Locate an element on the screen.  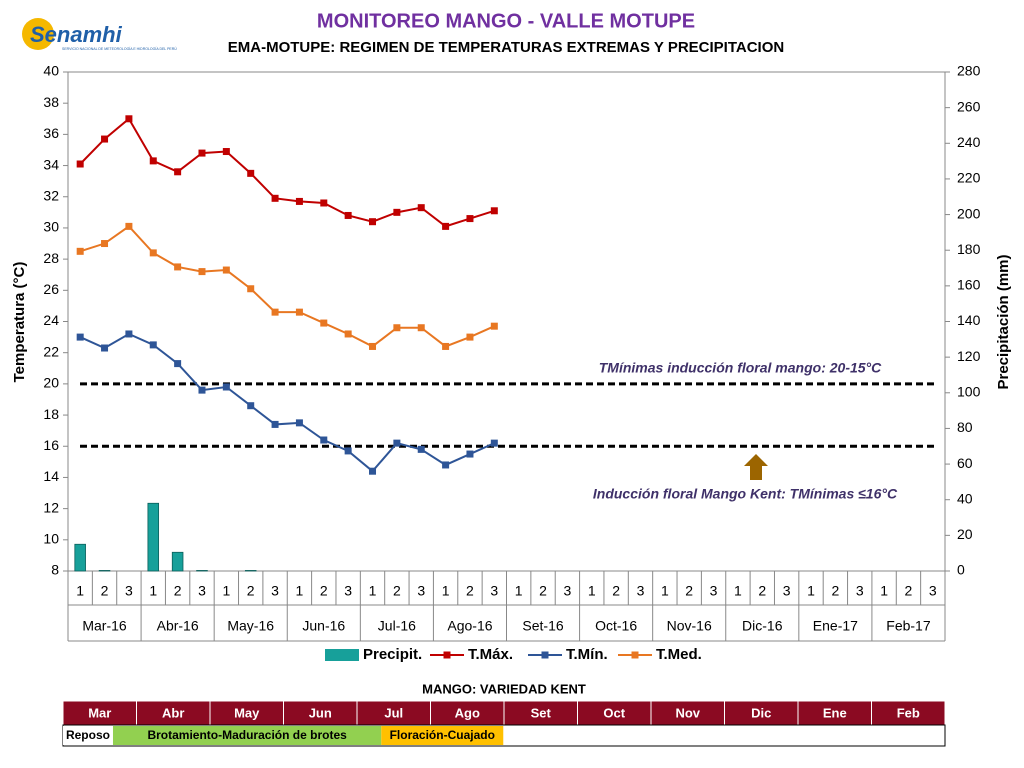
month-label: May-16 is located at coordinates (250, 626).